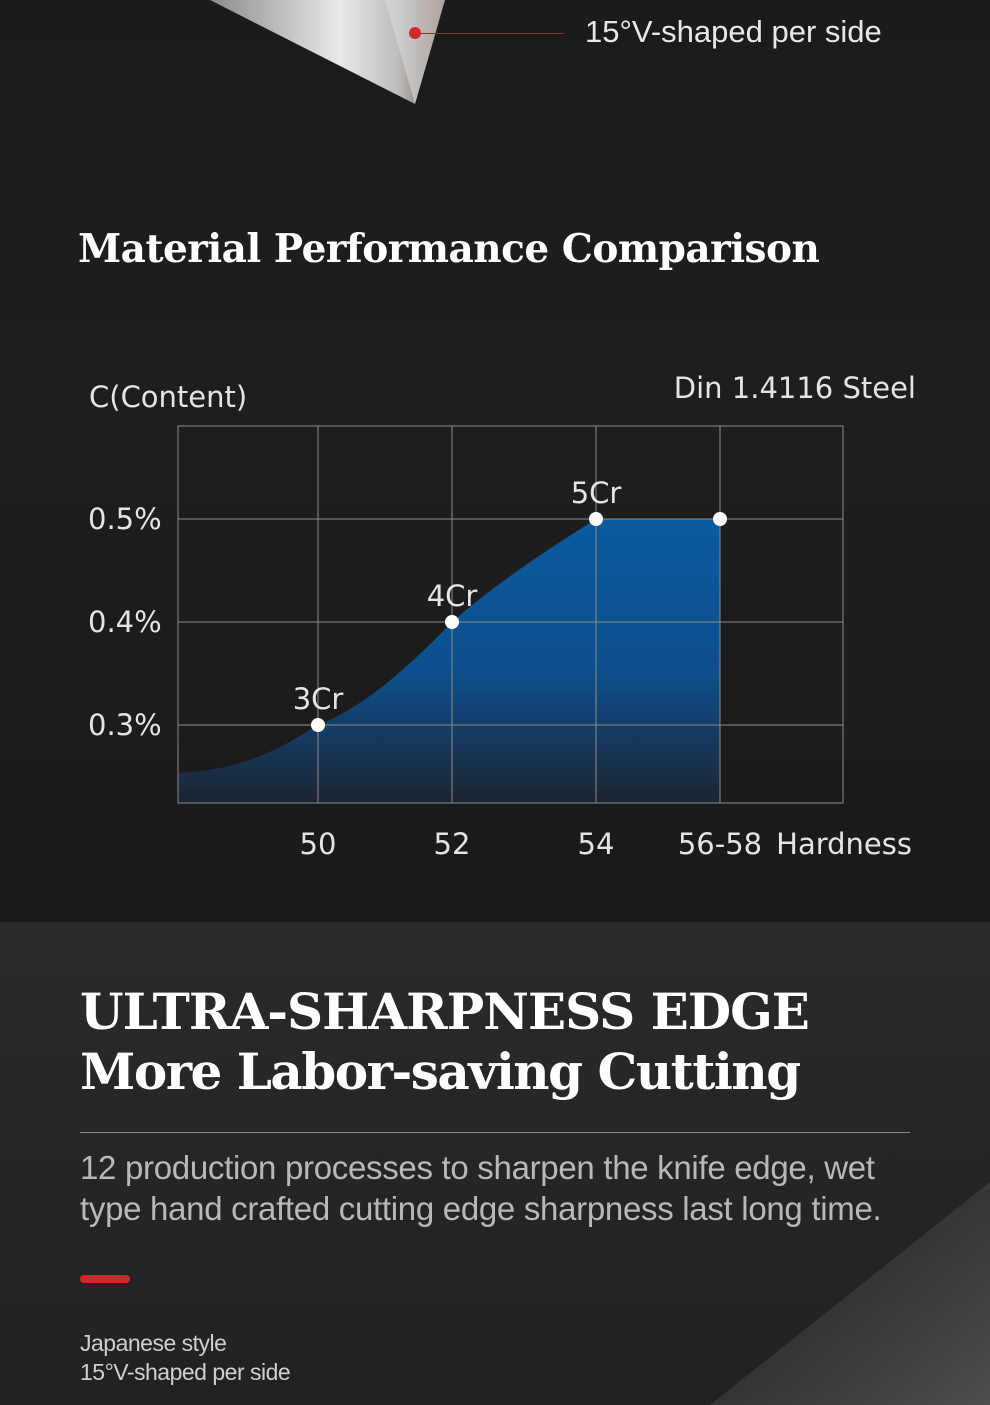 This screenshot has height=1405, width=990. I want to click on y-axis-ticks: 0.3% 0.4% 0.5%, so click(125, 622).